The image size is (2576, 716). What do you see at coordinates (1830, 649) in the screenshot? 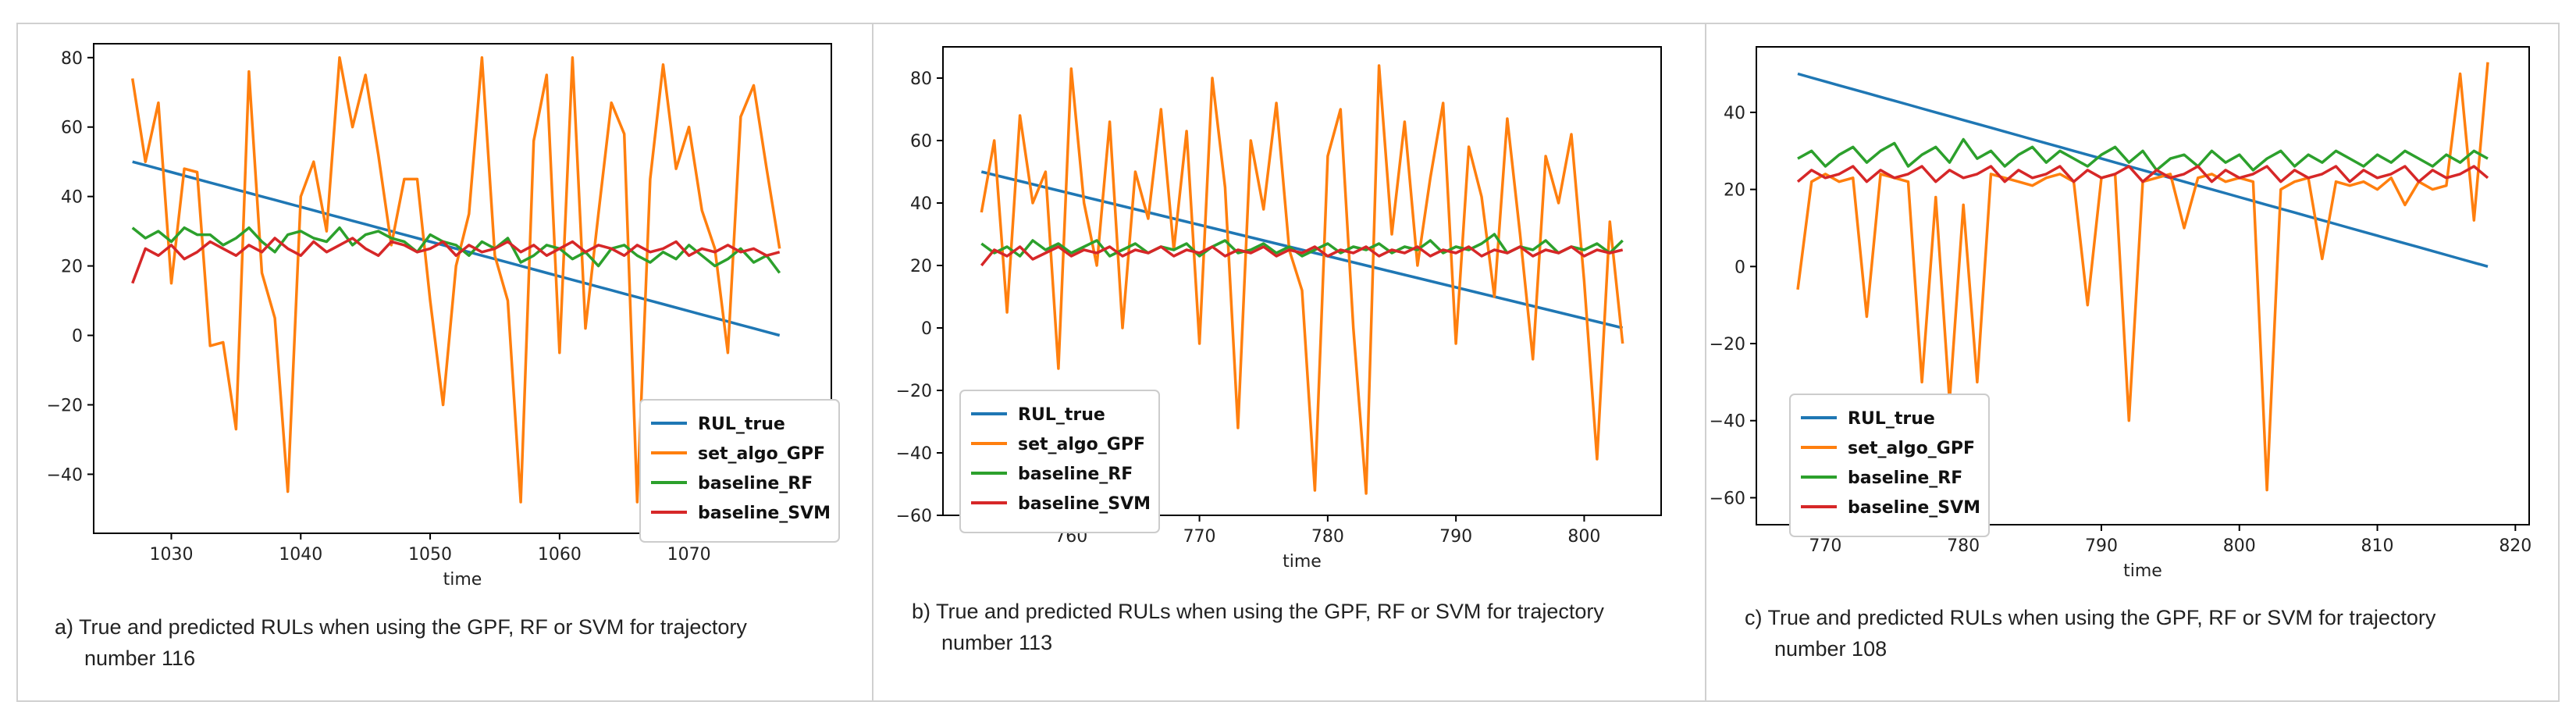
I see `figure-caption-line-2: number 108` at bounding box center [1830, 649].